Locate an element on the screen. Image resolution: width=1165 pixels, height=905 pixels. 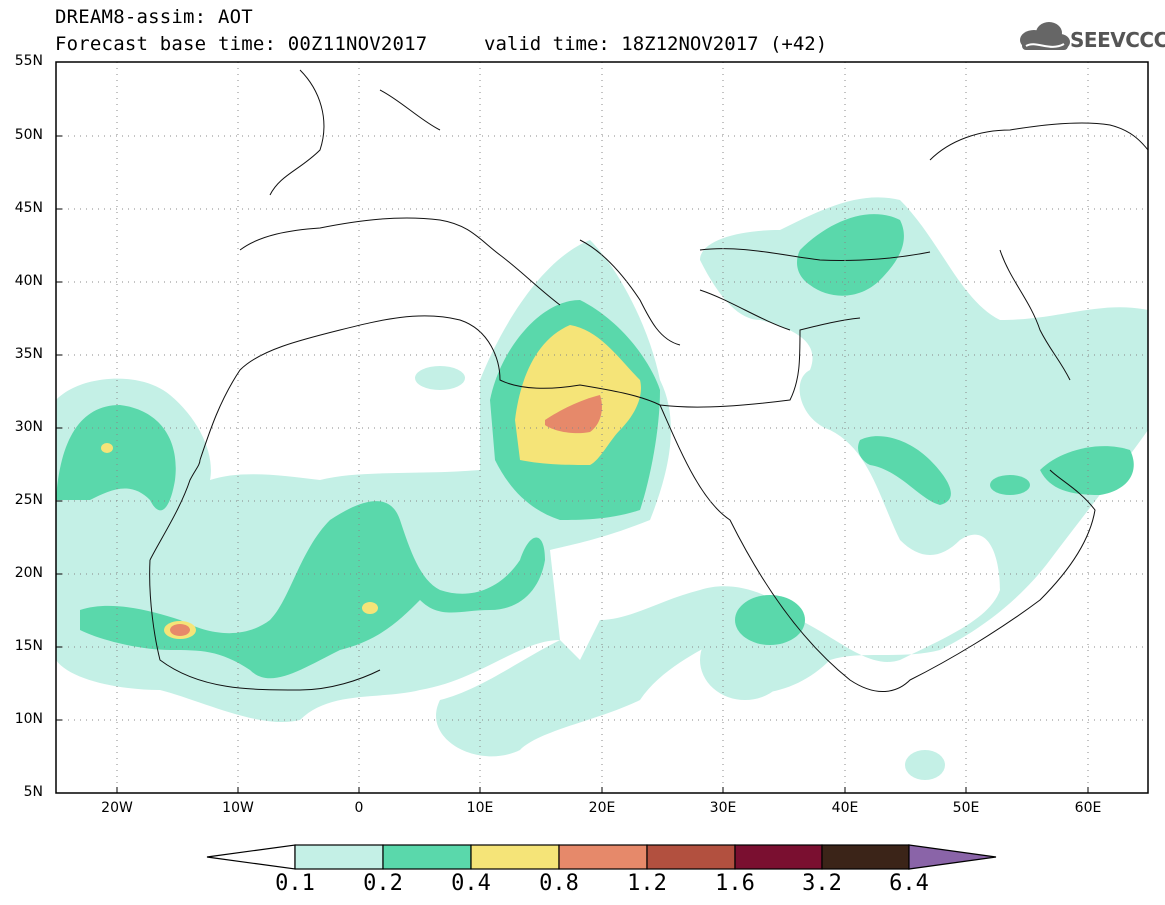
lon-label: 30E is located at coordinates (723, 808).